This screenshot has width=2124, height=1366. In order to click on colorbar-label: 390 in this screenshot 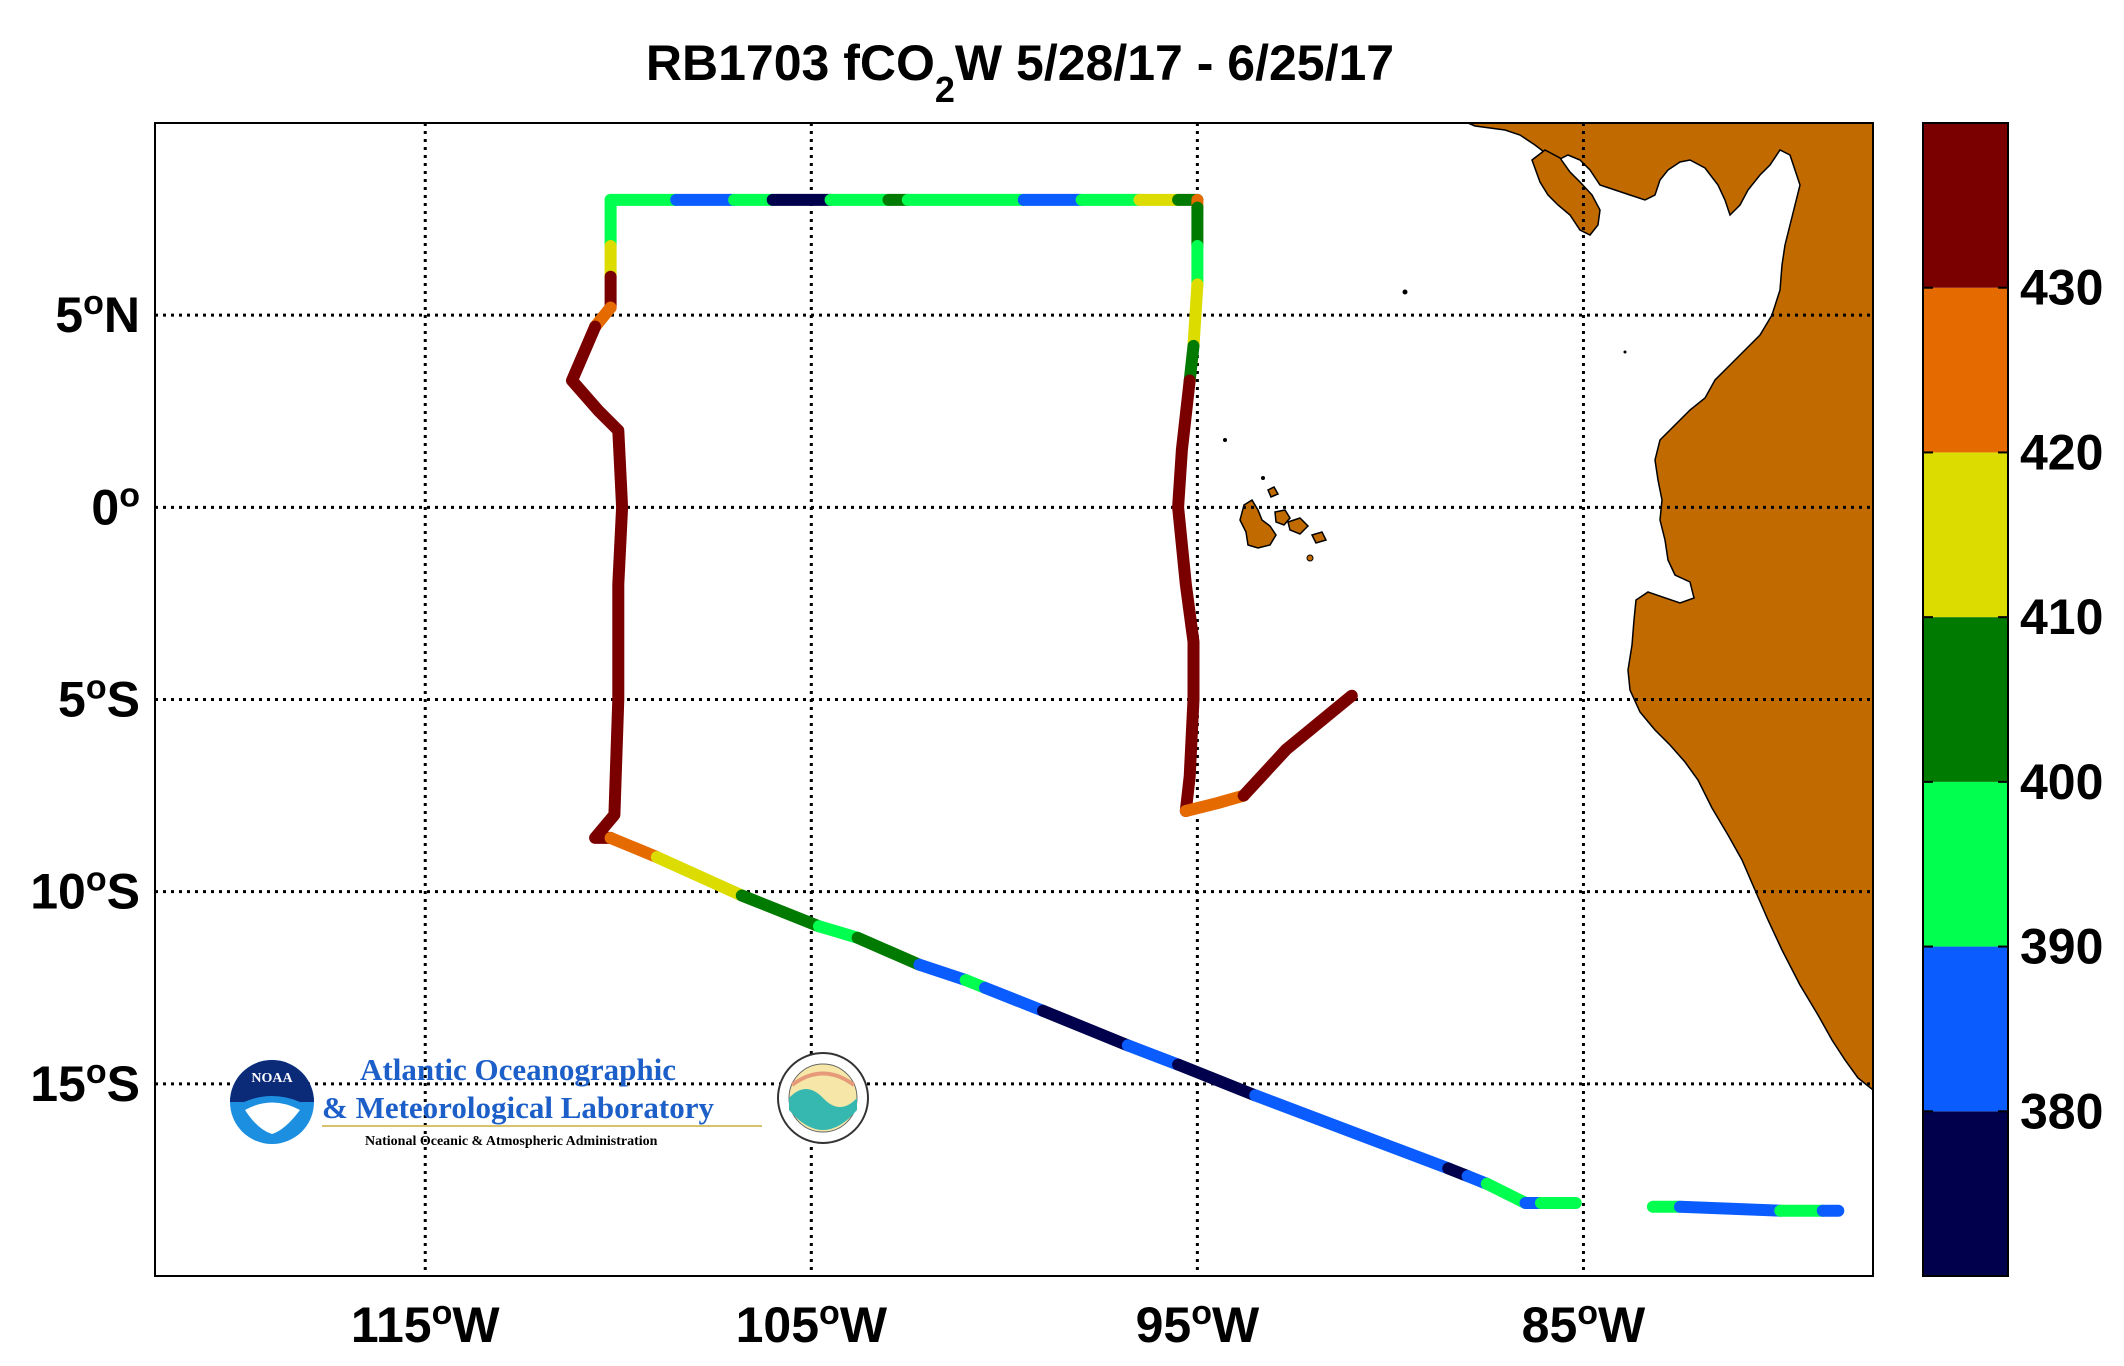, I will do `click(2061, 947)`.